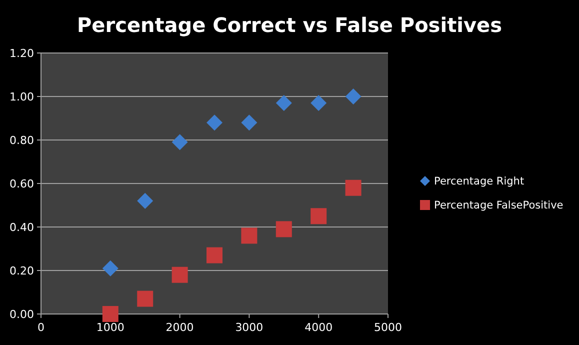 The image size is (579, 345). What do you see at coordinates (22, 97) in the screenshot?
I see `y-tick-label: 1.00` at bounding box center [22, 97].